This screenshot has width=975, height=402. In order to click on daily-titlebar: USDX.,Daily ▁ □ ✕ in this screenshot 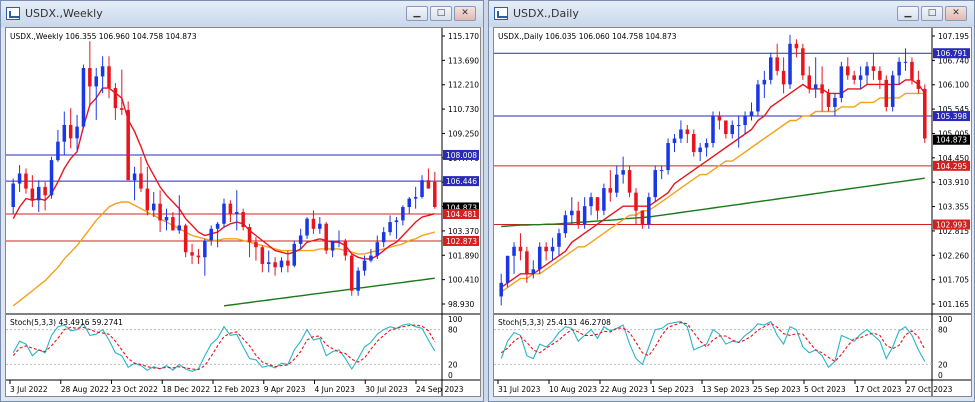, I will do `click(731, 14)`.